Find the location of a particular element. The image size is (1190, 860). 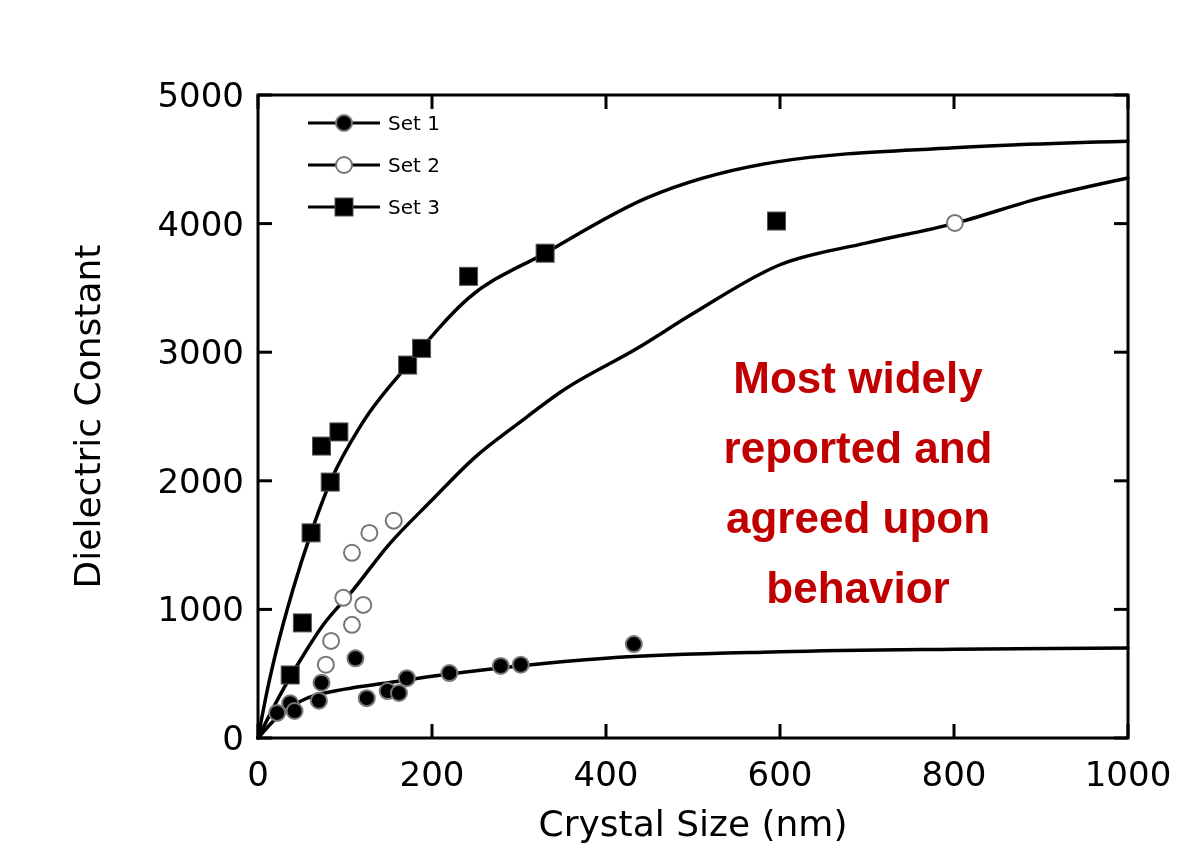

x-axis-title: Crystal Size (nm) is located at coordinates (693, 823).